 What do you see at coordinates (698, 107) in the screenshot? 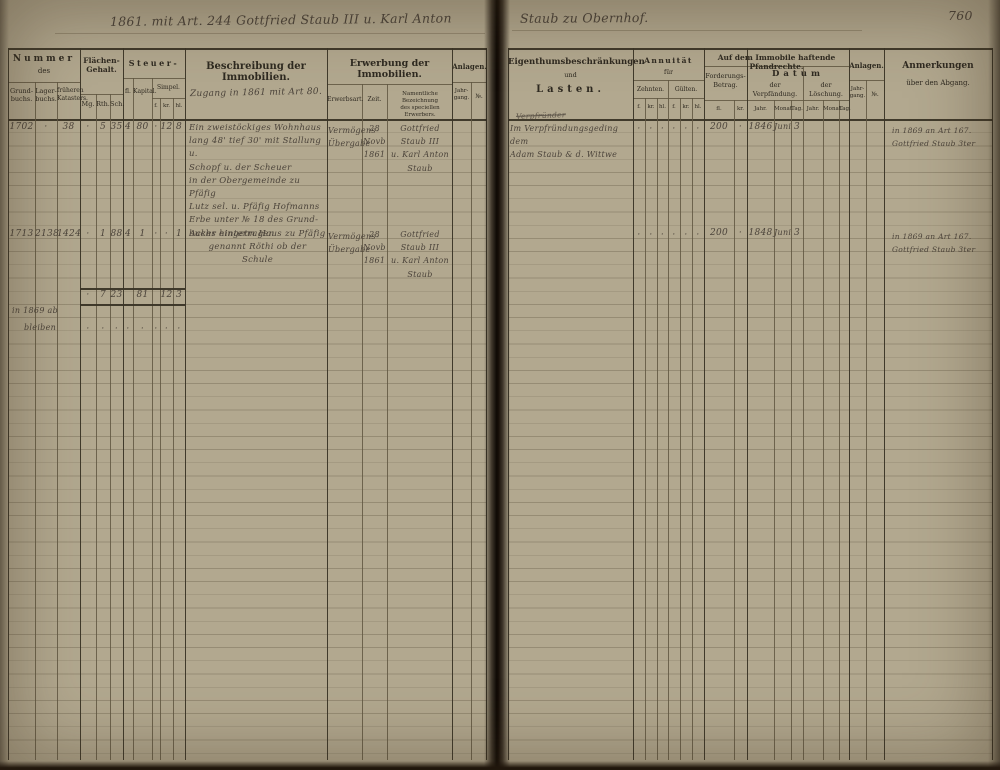
I see `unit-guelten-hl: hl.` at bounding box center [698, 107].